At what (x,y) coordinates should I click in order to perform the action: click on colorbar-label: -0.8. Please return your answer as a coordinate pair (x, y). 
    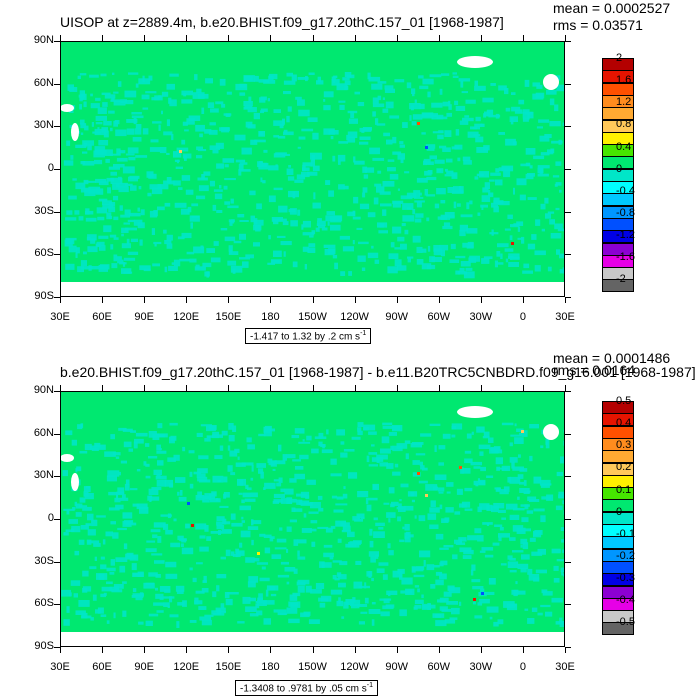
    Looking at the image, I should click on (625, 212).